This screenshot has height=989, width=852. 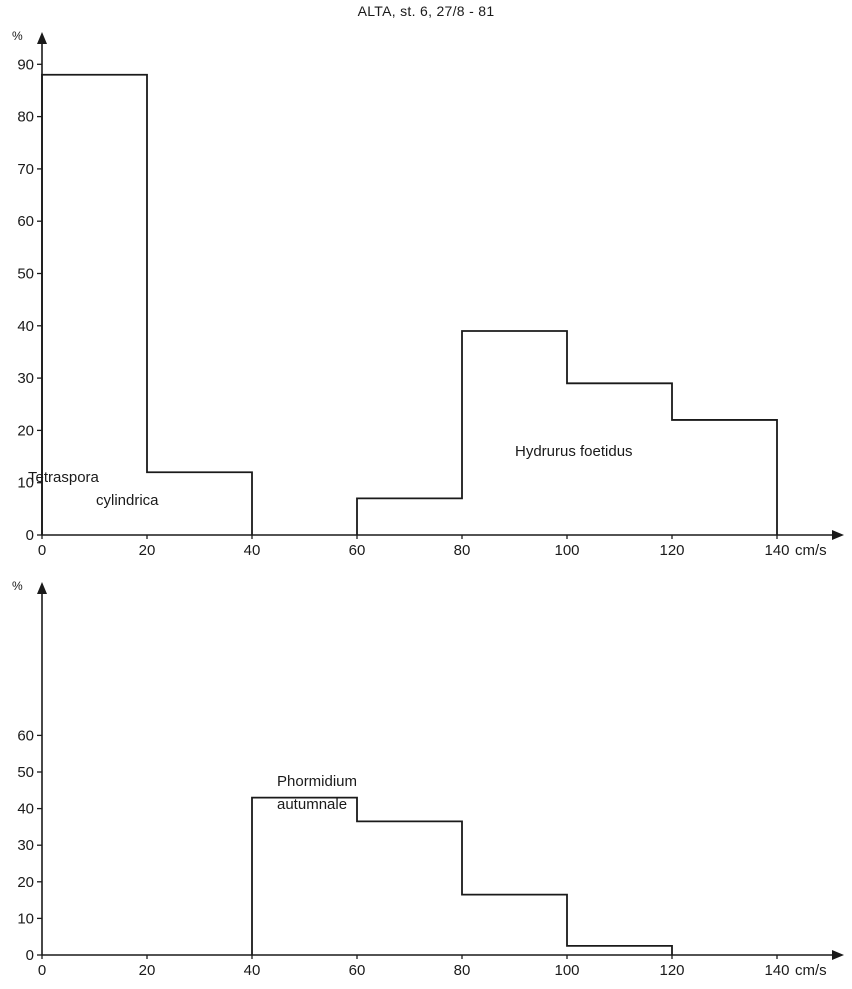 I want to click on y-tick-label: 80, so click(x=25, y=117).